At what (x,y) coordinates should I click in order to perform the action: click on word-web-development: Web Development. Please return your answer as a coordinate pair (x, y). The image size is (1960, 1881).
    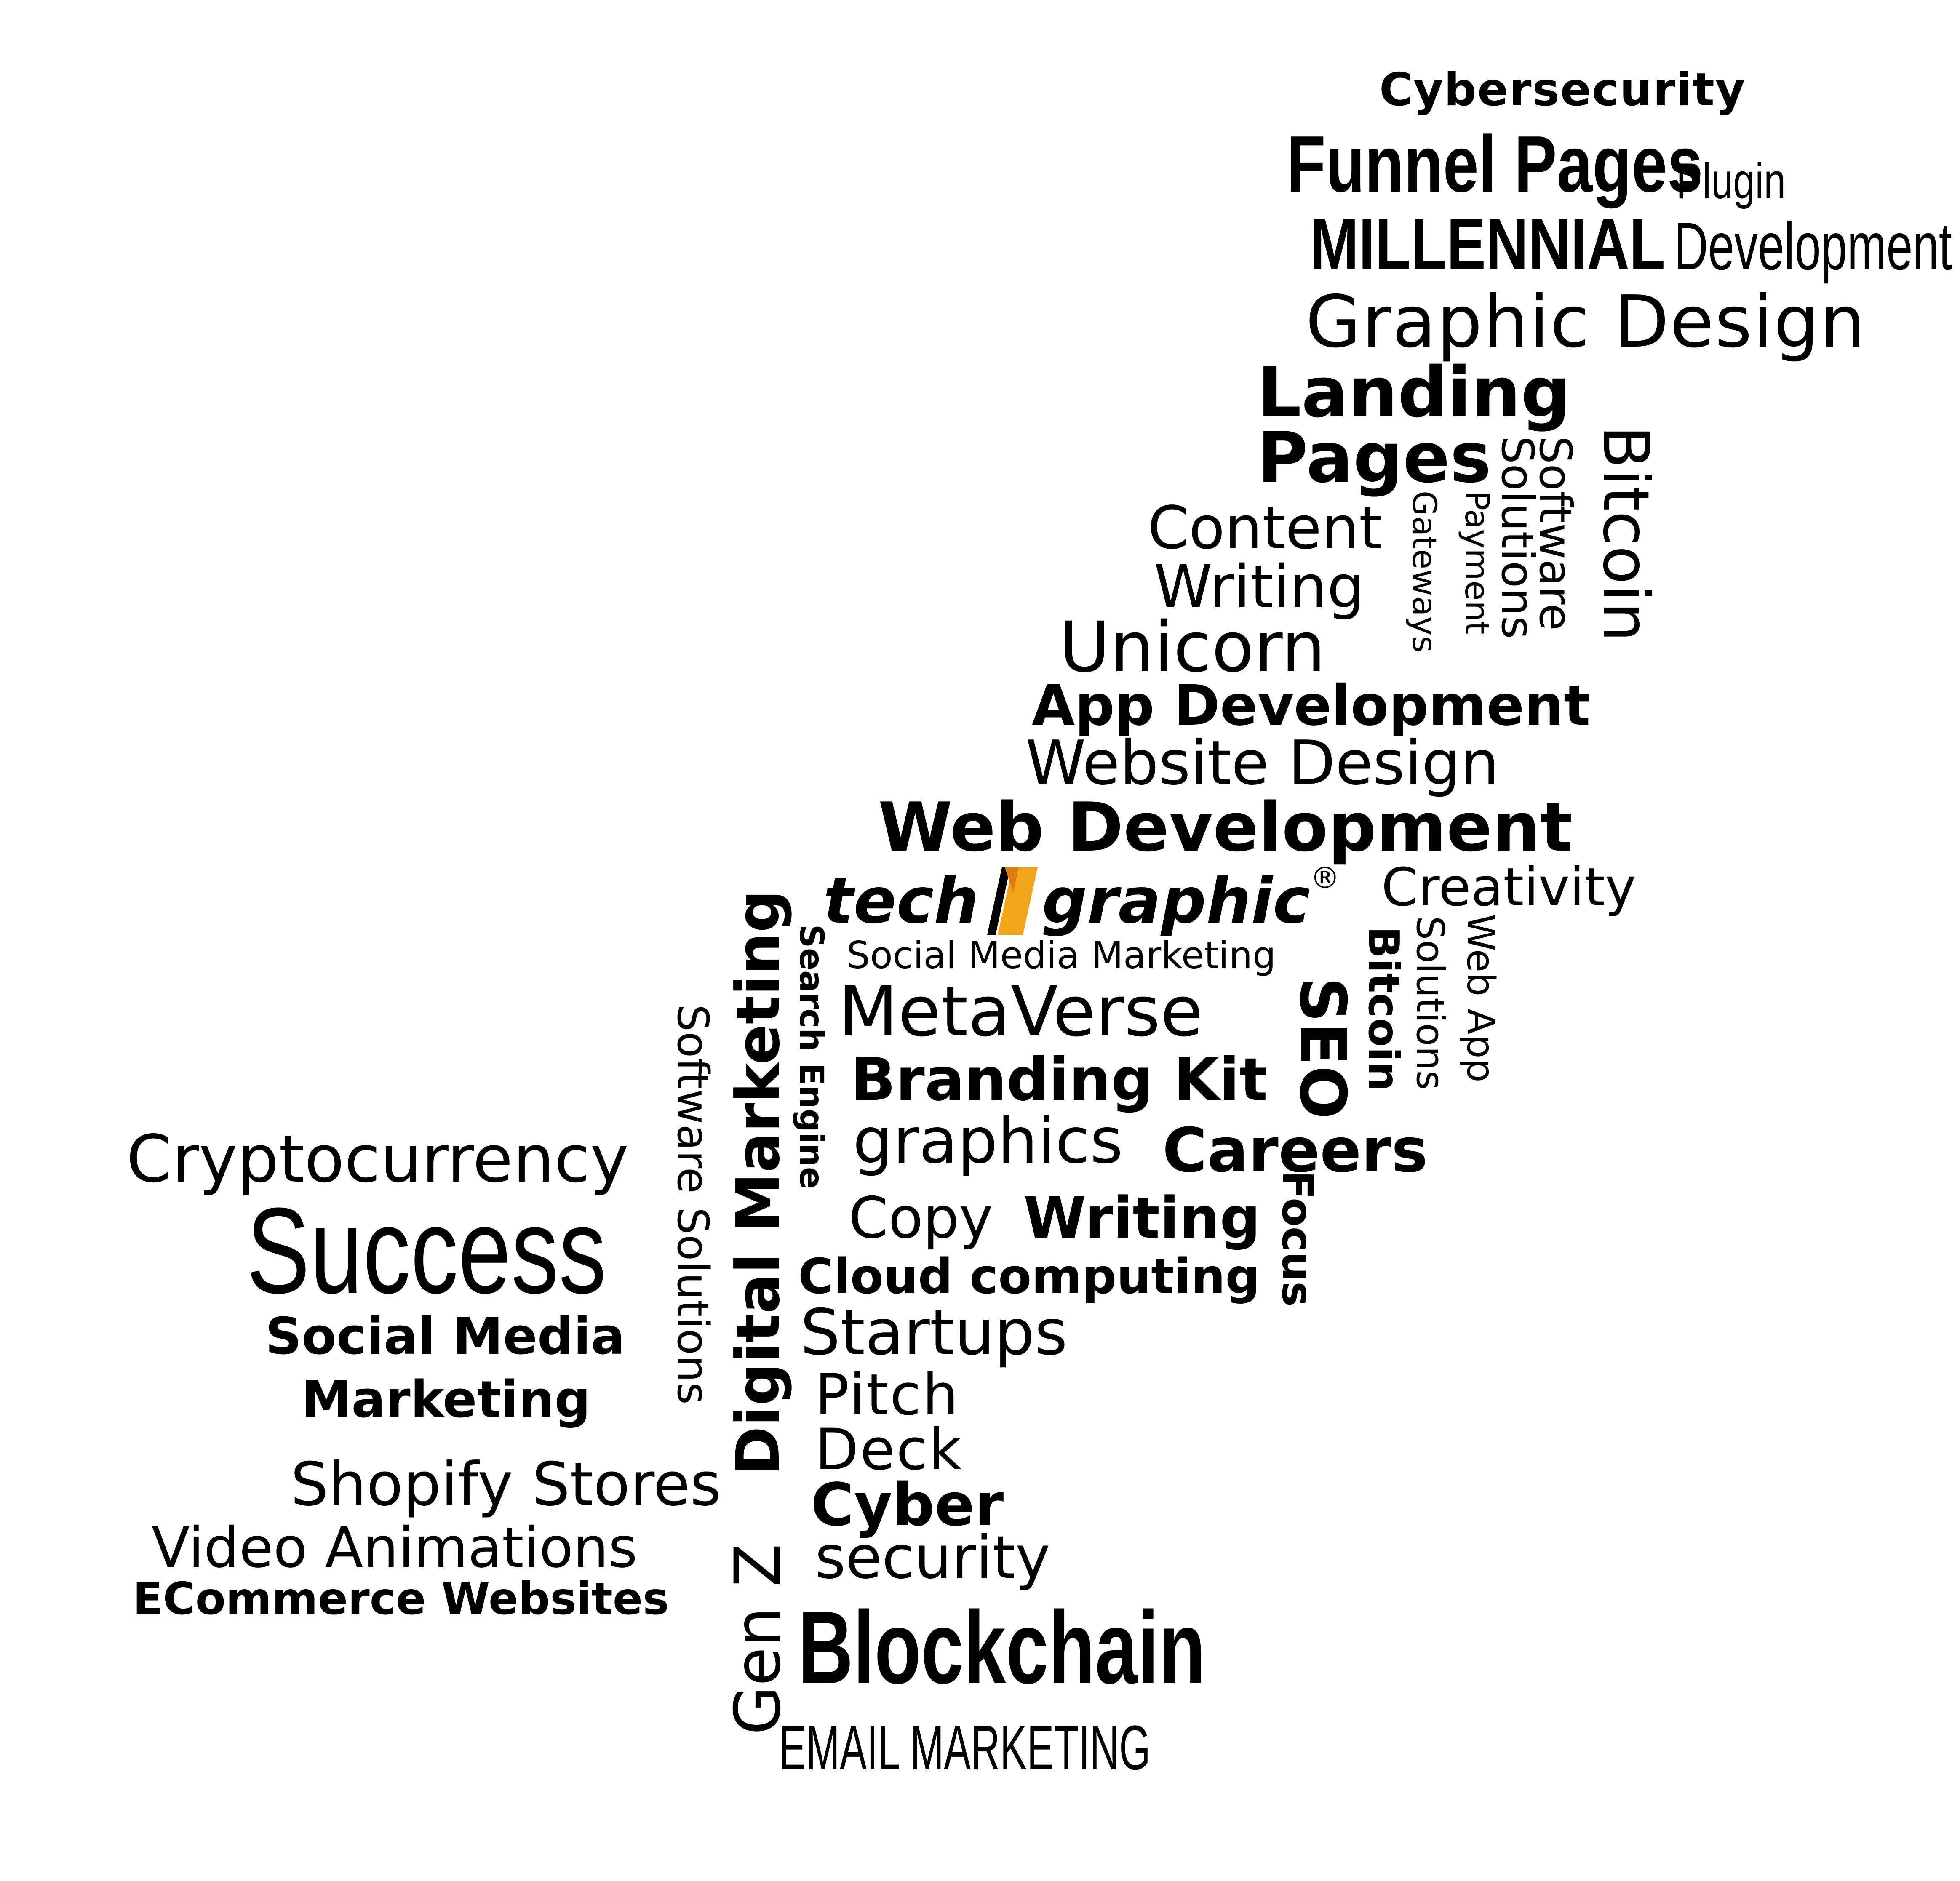
    Looking at the image, I should click on (1225, 827).